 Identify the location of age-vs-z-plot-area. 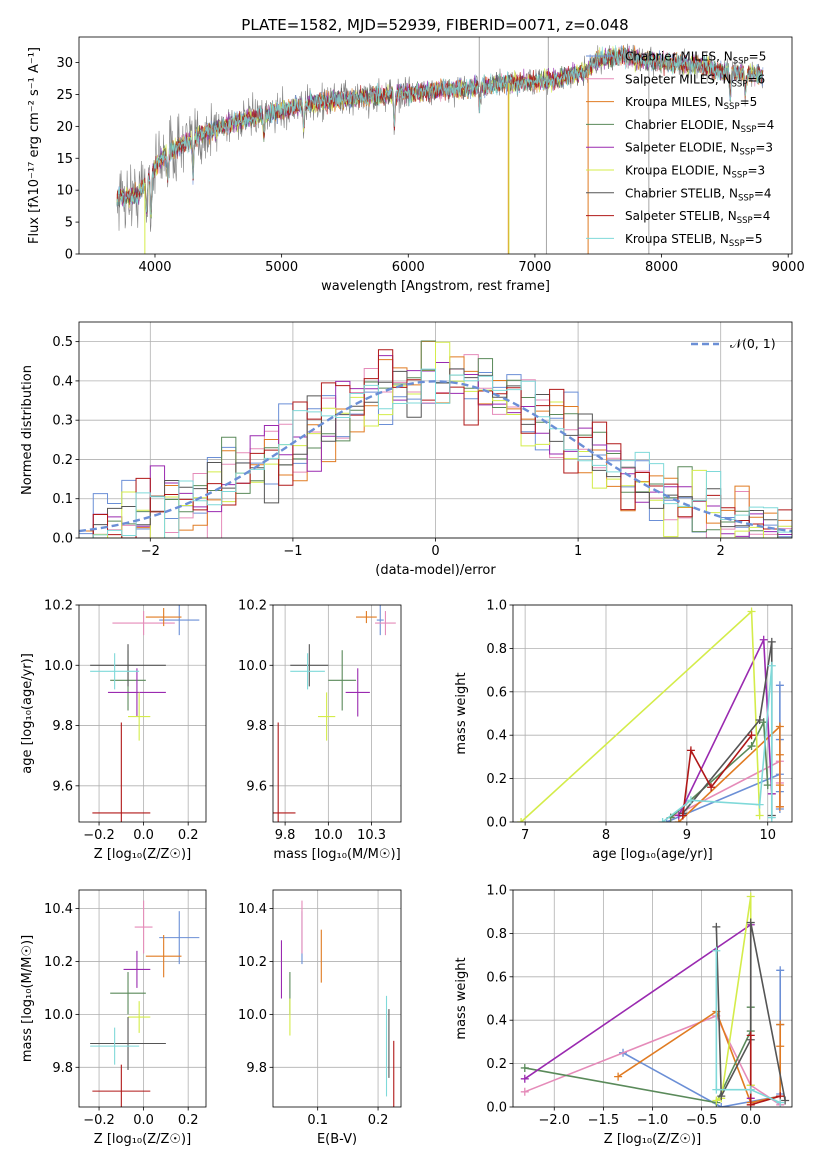
(145, 713).